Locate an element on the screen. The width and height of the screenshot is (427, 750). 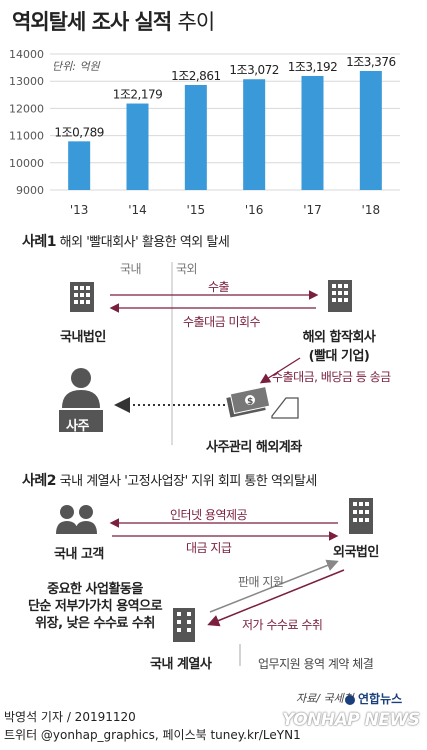
customers-label: 국내 고객 is located at coordinates (79, 554).